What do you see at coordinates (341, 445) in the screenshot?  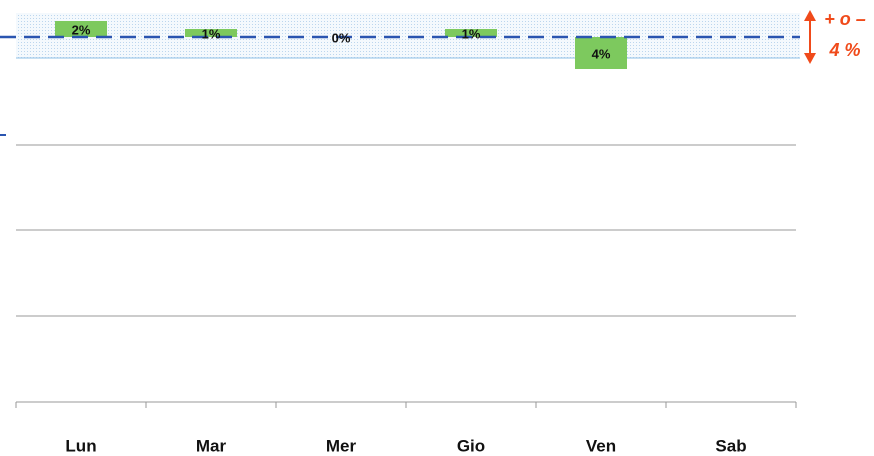 I see `x-tick-label: Mer` at bounding box center [341, 445].